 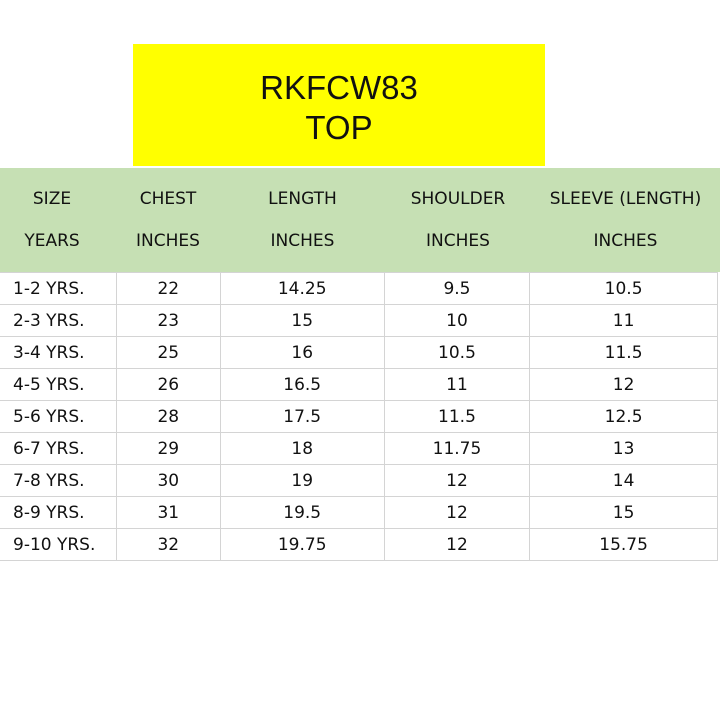 I want to click on table-cell: 32, so click(x=168, y=544).